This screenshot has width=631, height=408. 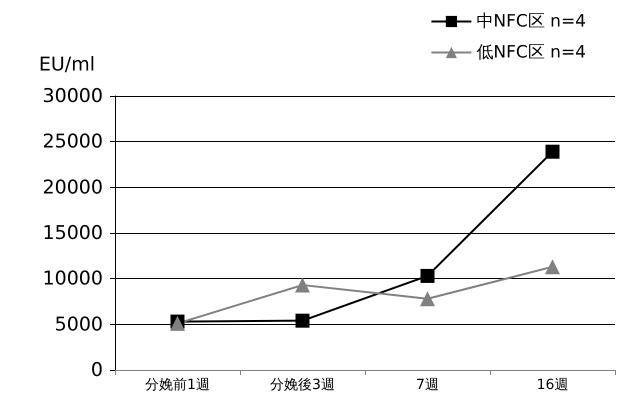 What do you see at coordinates (66, 65) in the screenshot?
I see `y-axis-title: EU/ml` at bounding box center [66, 65].